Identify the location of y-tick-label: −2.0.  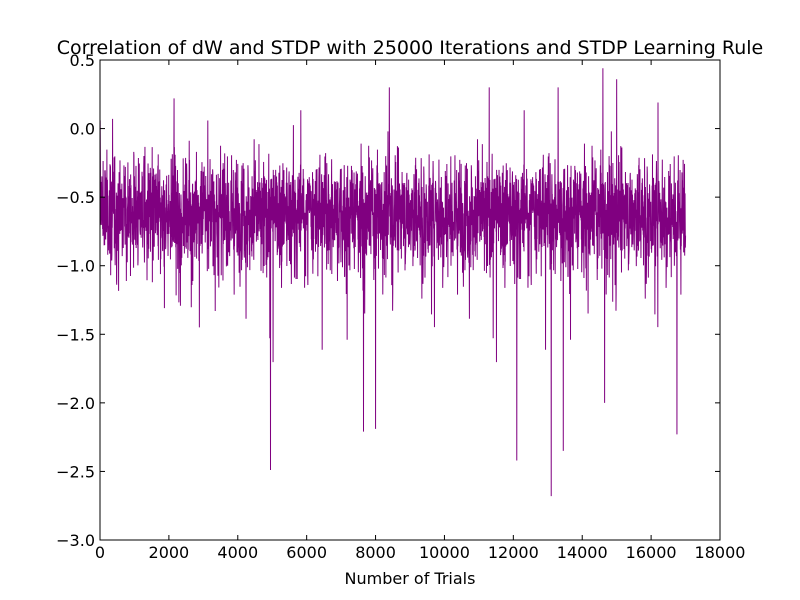
(75, 403).